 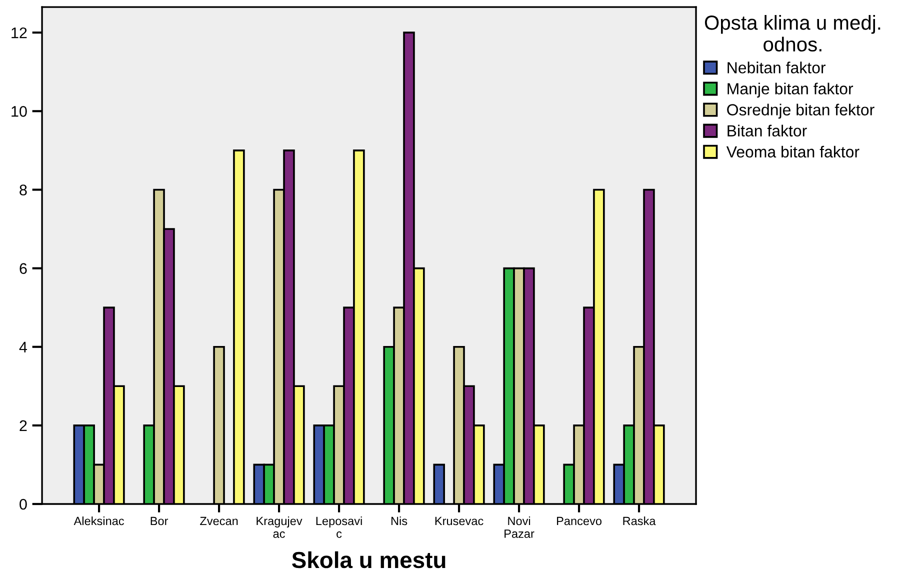 What do you see at coordinates (23, 504) in the screenshot?
I see `y-tick-label: 0` at bounding box center [23, 504].